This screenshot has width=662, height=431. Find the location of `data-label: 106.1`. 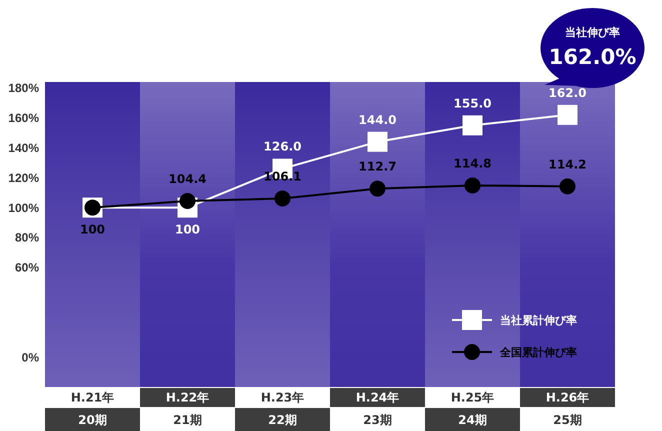

data-label: 106.1 is located at coordinates (283, 176).